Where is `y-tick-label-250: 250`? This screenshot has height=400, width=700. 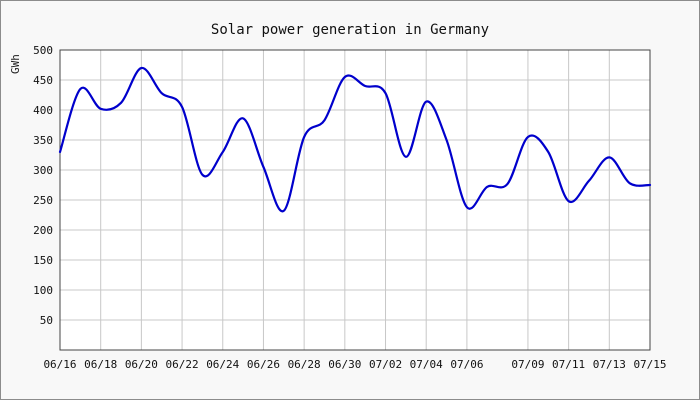
y-tick-label-250: 250 is located at coordinates (43, 200).